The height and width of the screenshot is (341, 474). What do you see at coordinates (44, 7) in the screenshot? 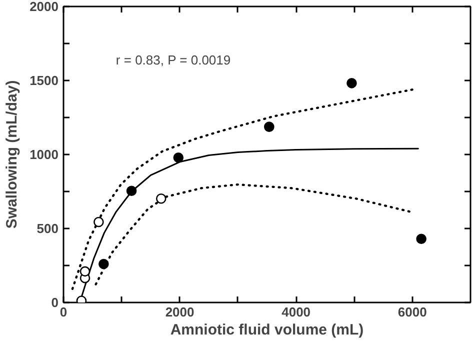
I see `y-tick-label: 2000` at bounding box center [44, 7].